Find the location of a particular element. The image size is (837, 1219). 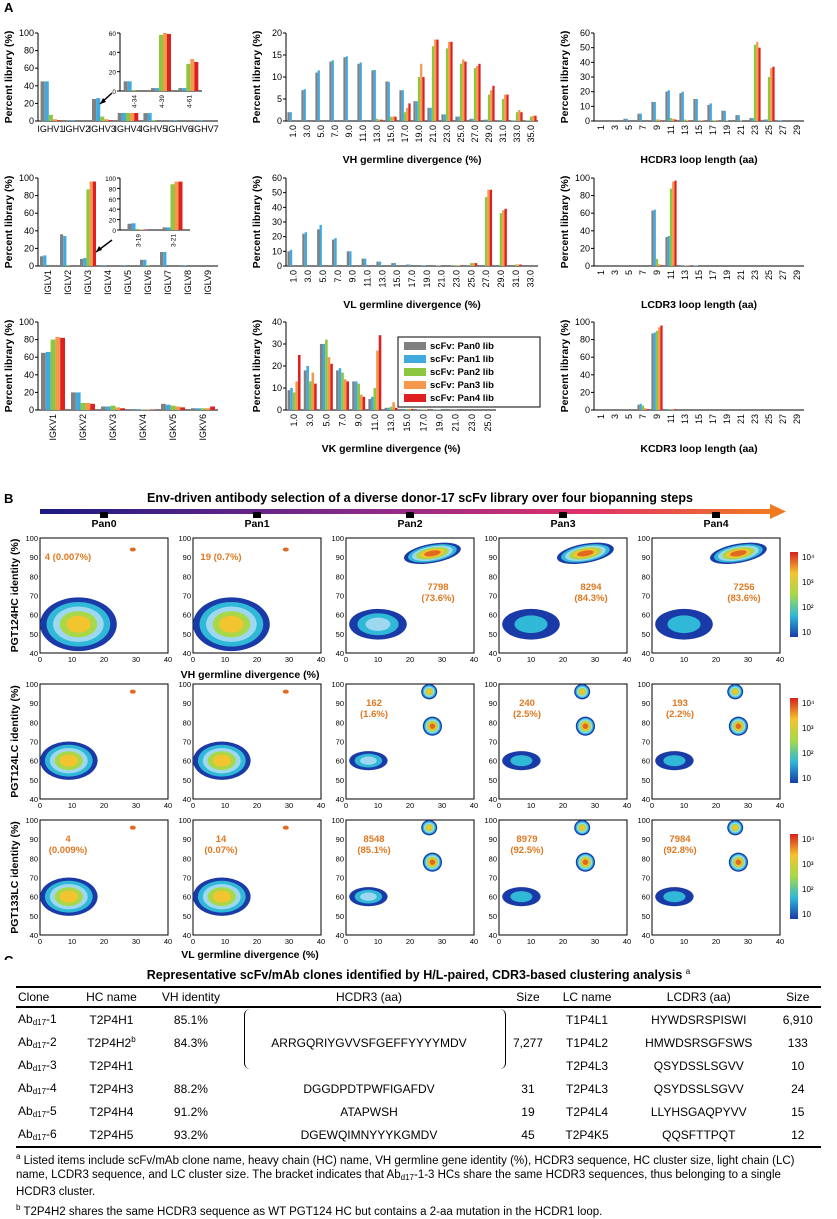

y-tick-label: 10 is located at coordinates (277, 251).